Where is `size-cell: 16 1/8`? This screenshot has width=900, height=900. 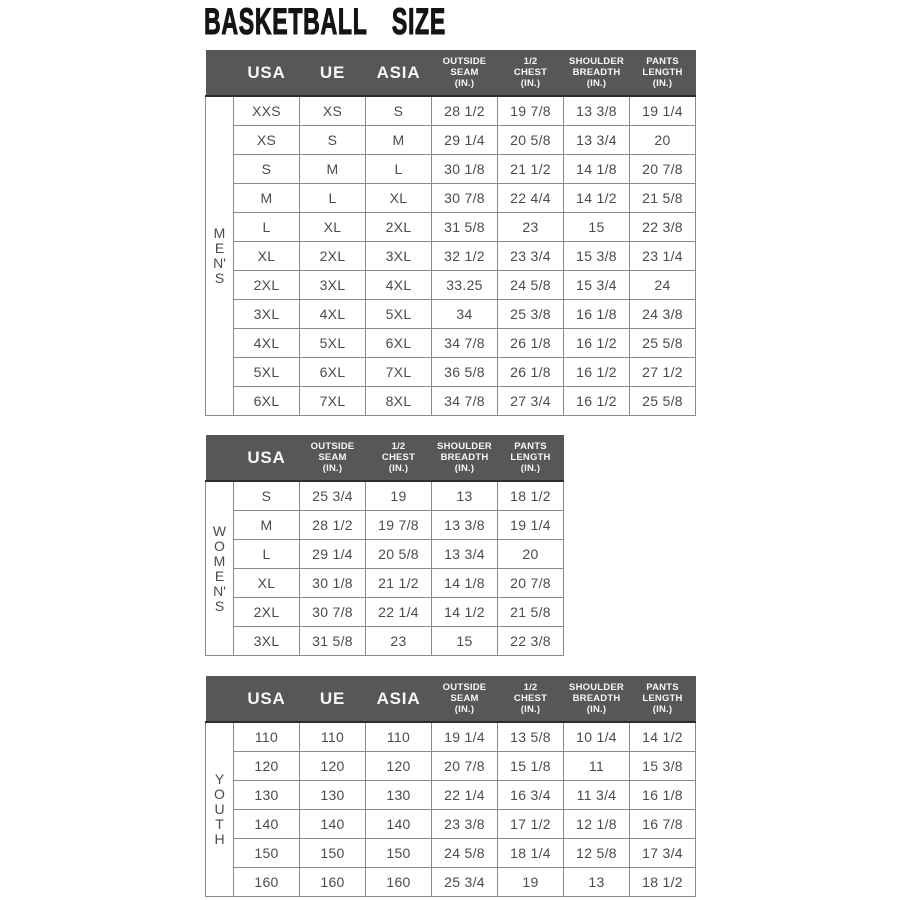 size-cell: 16 1/8 is located at coordinates (596, 314).